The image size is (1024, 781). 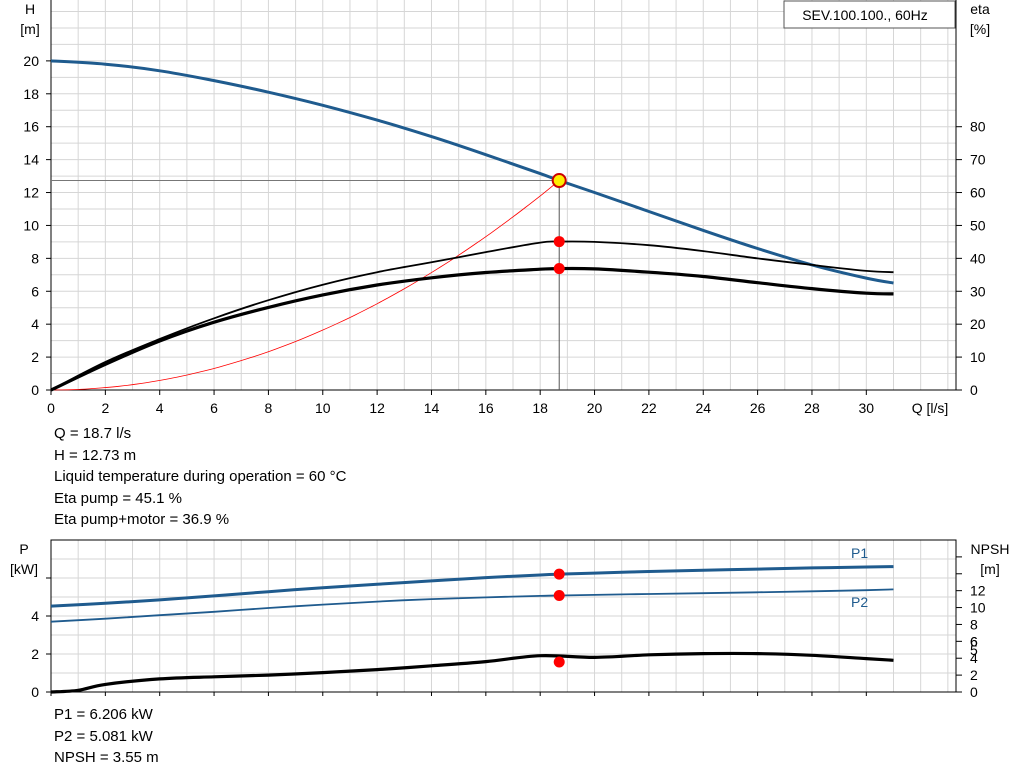 What do you see at coordinates (989, 569) in the screenshot?
I see `bottom-right-axis-unit: [m]` at bounding box center [989, 569].